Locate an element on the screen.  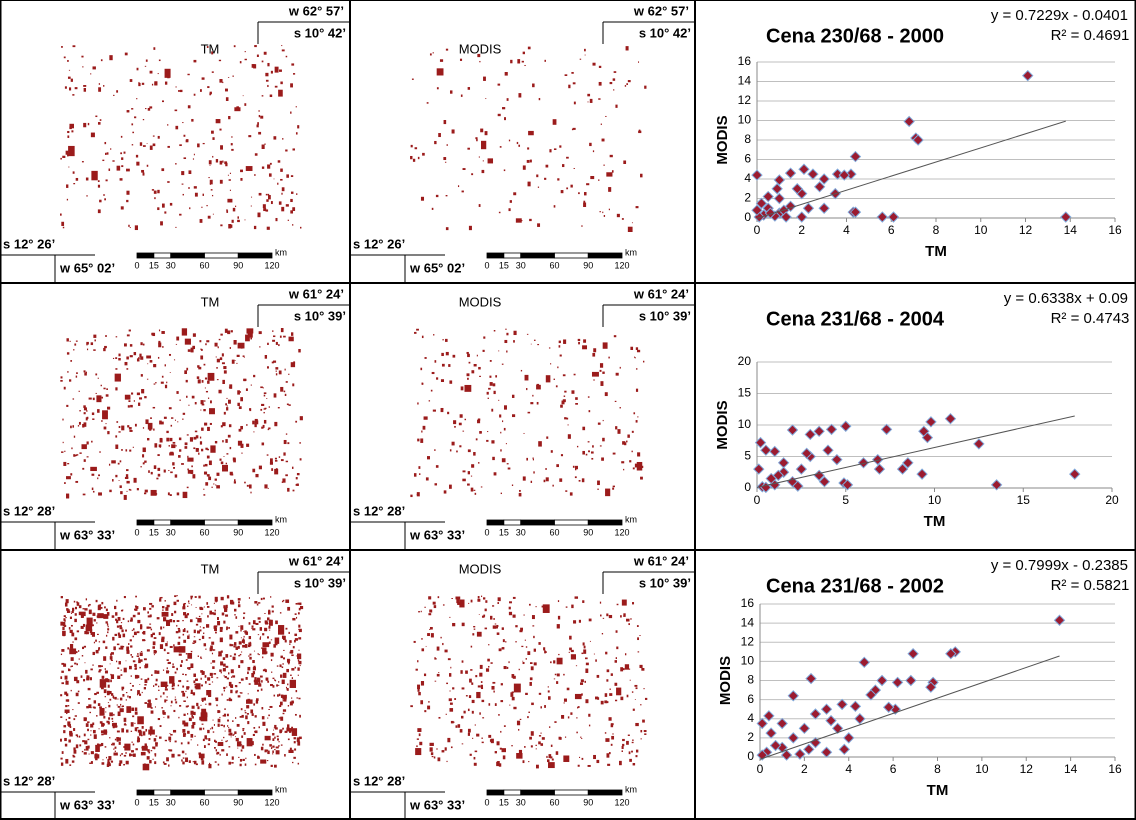
scale-label: 15 is located at coordinates (154, 265).